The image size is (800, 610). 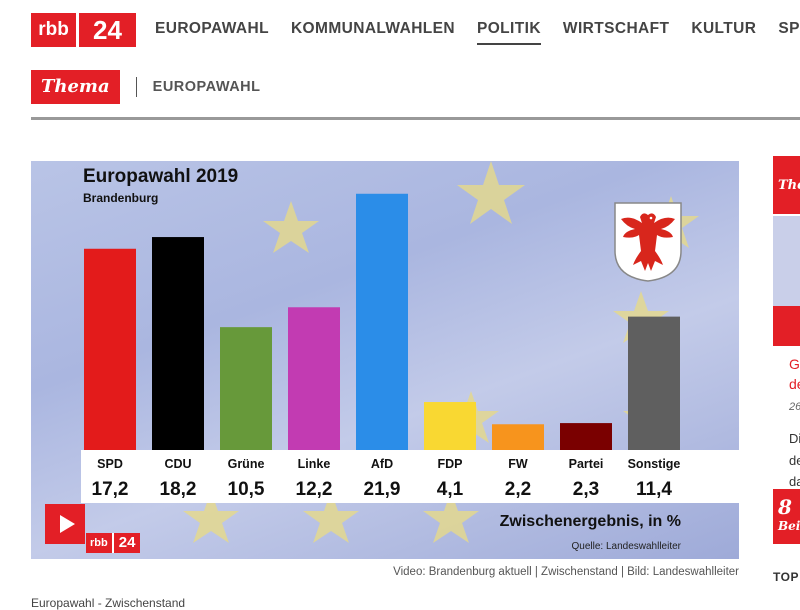 What do you see at coordinates (518, 489) in the screenshot?
I see `value-label: 2,2` at bounding box center [518, 489].